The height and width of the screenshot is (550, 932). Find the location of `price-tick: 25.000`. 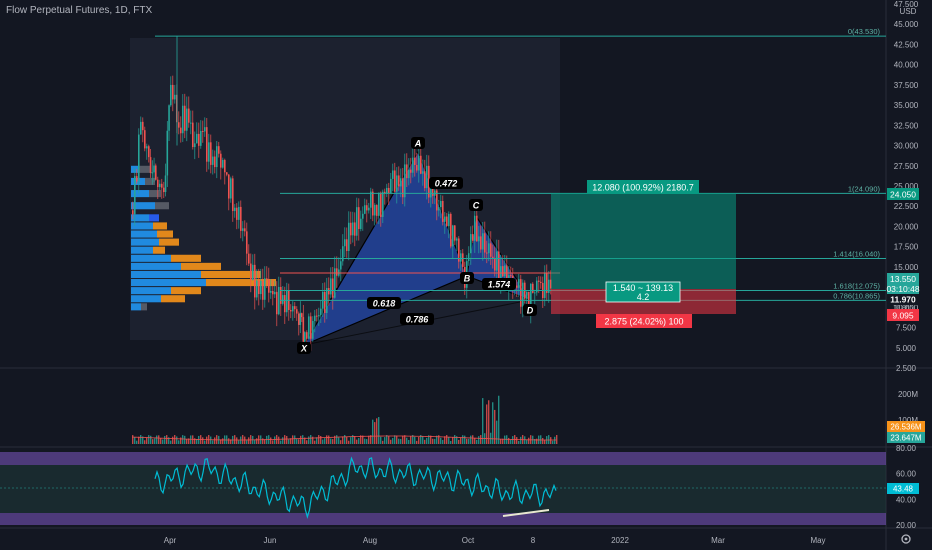

price-tick: 25.000 is located at coordinates (906, 186).